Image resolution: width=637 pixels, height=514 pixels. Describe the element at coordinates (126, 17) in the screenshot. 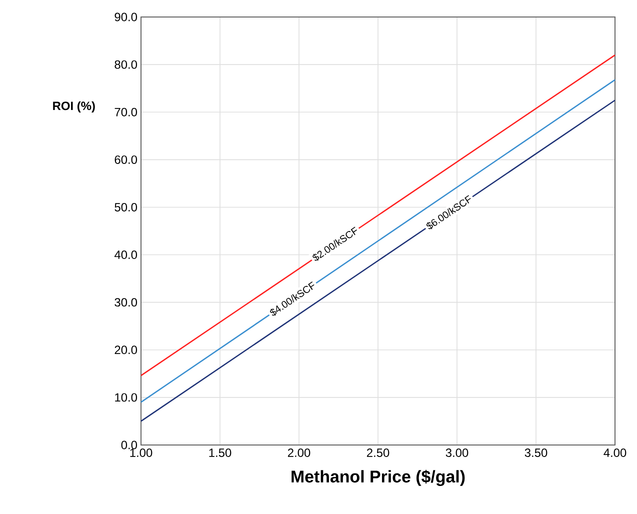

I see `y-tick-label: 90.0` at that location.